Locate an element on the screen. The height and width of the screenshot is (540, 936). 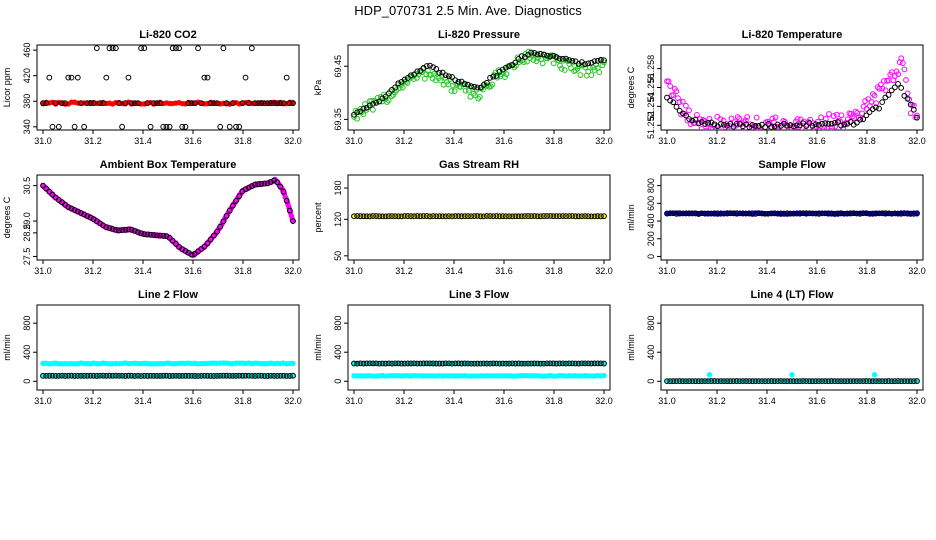
page-title: HDP_070731 2.5 Min. Ave. Diagnostics is located at coordinates (468, 10).